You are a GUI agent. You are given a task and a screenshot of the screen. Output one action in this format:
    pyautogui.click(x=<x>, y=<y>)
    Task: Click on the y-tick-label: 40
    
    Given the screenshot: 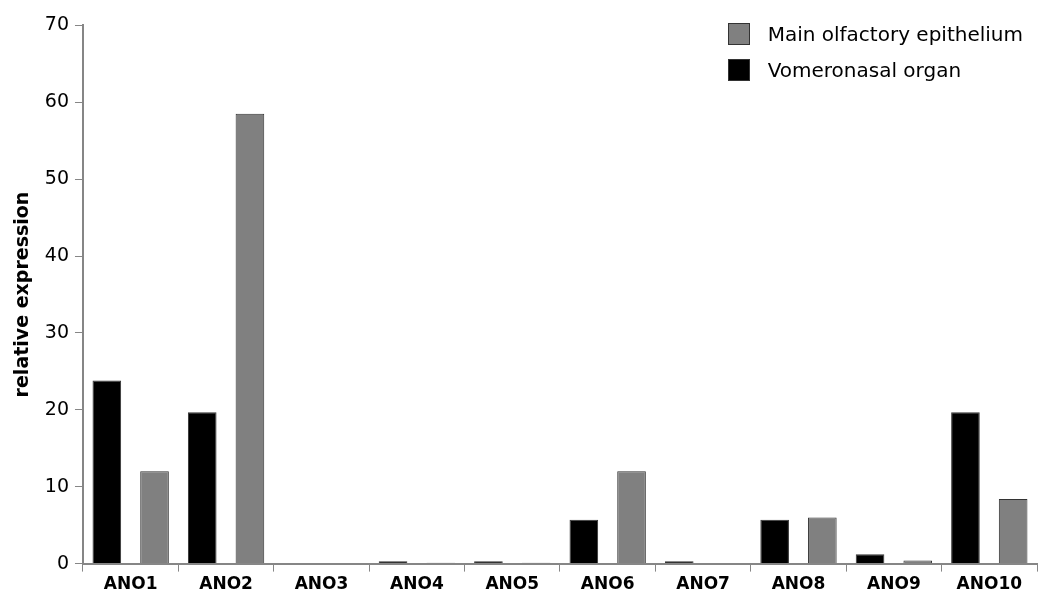 What is the action you would take?
    pyautogui.click(x=56, y=253)
    